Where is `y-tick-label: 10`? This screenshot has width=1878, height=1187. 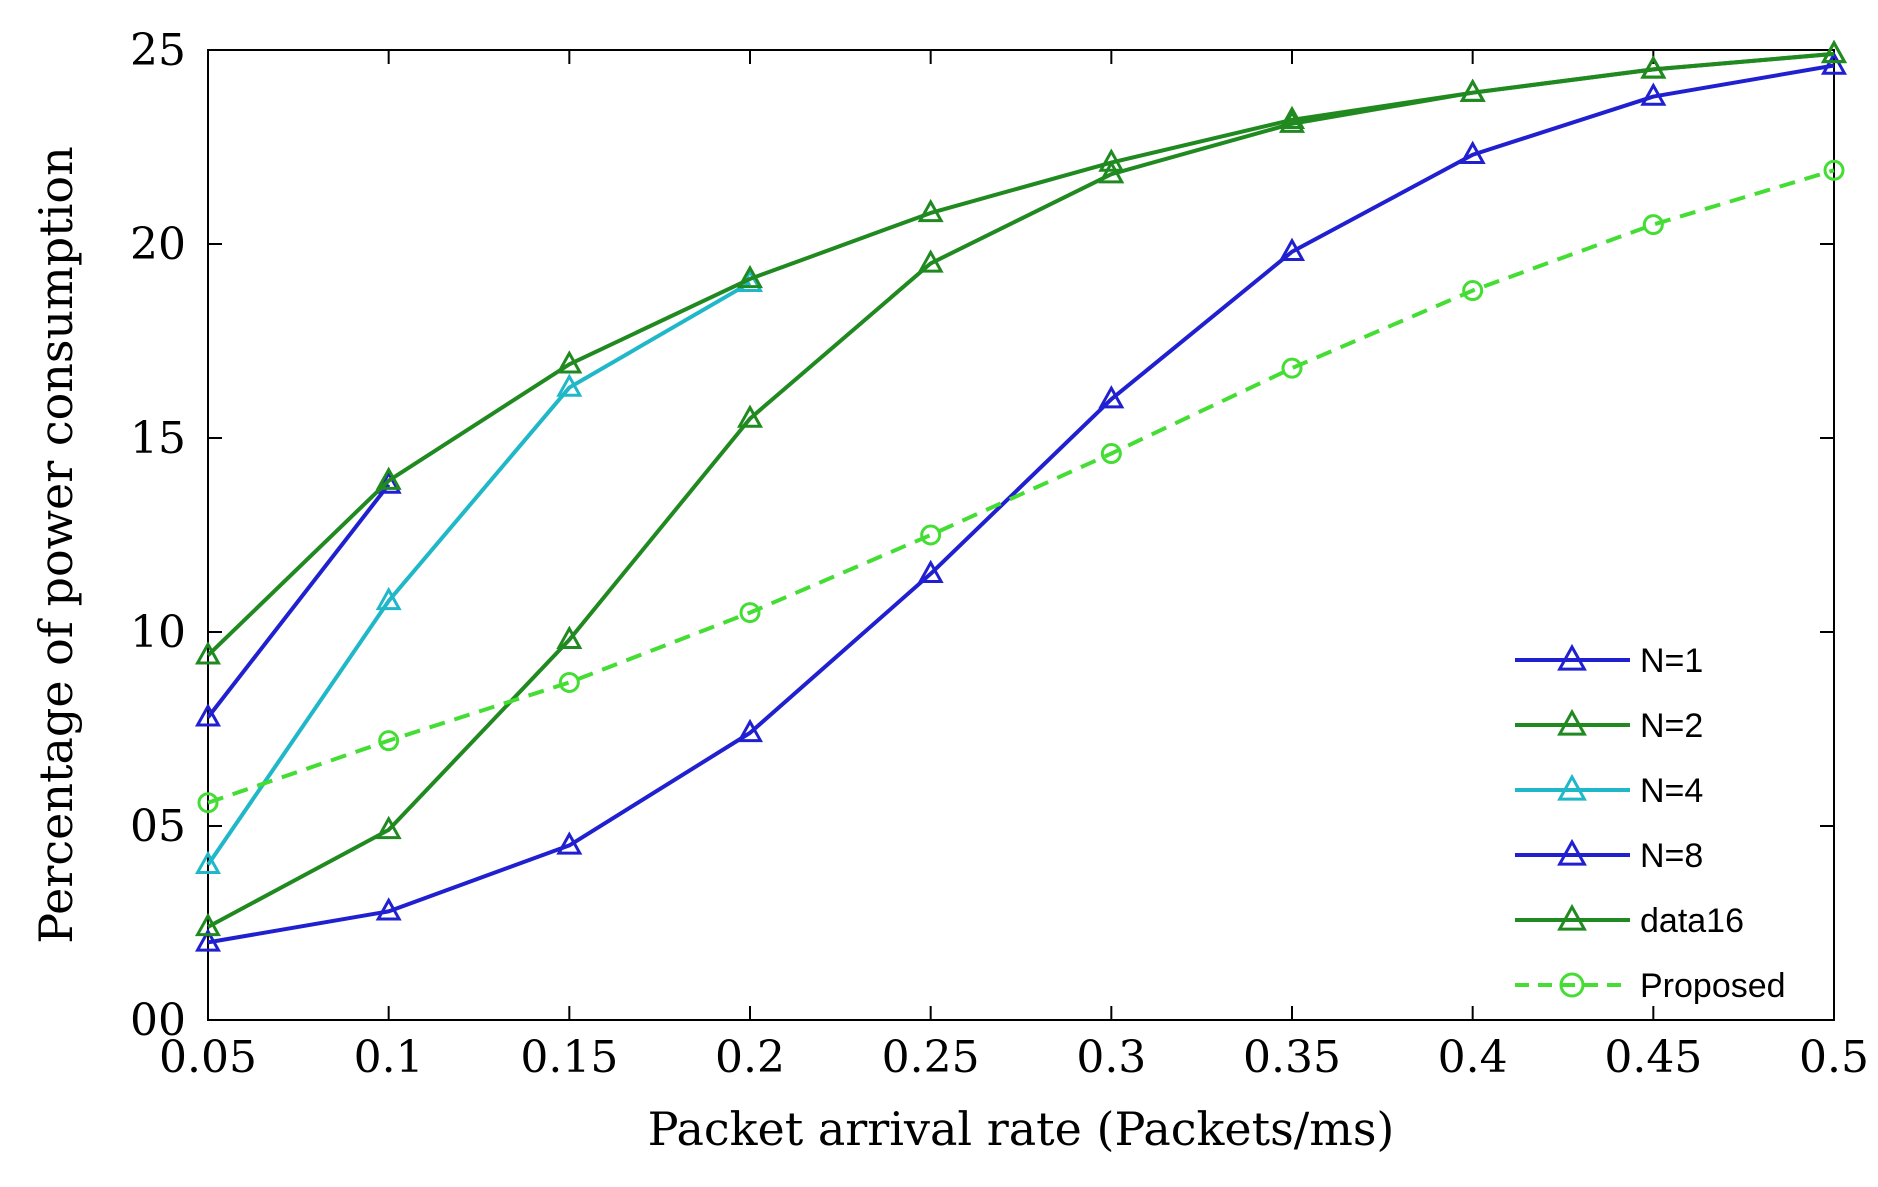
y-tick-label: 10 is located at coordinates (158, 632).